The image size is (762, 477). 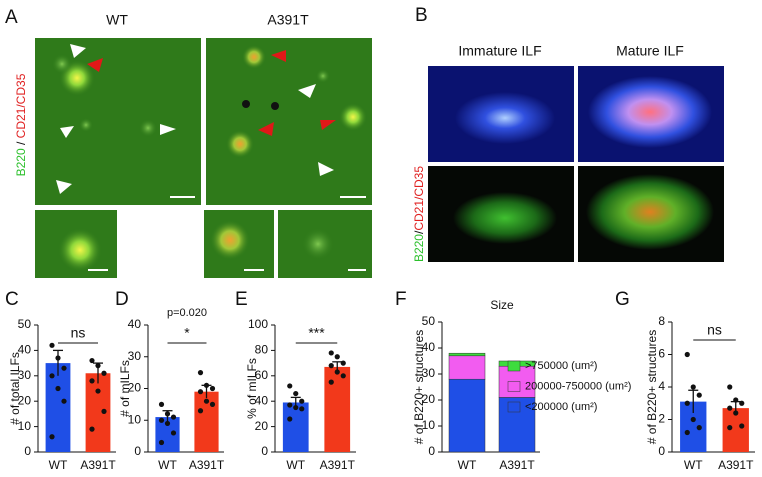 What do you see at coordinates (401, 299) in the screenshot?
I see `panel-label: F` at bounding box center [401, 299].